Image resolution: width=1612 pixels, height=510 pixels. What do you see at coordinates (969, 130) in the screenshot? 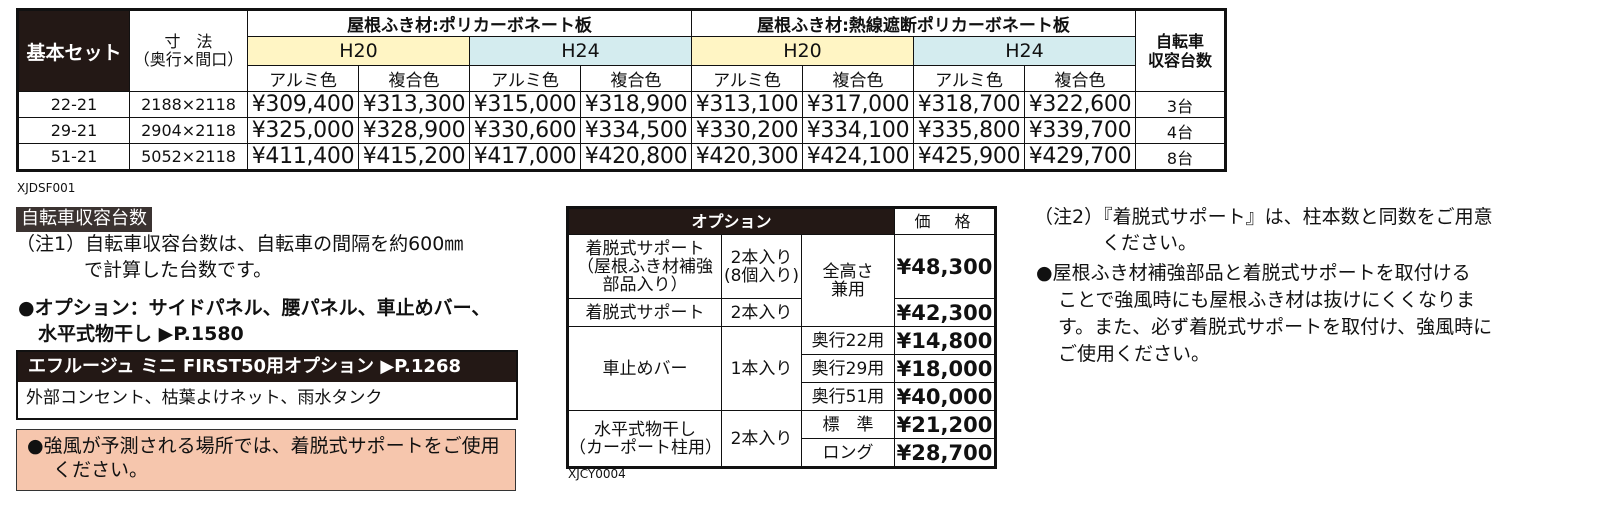
I see `price-cell: ¥335,800` at bounding box center [969, 130].